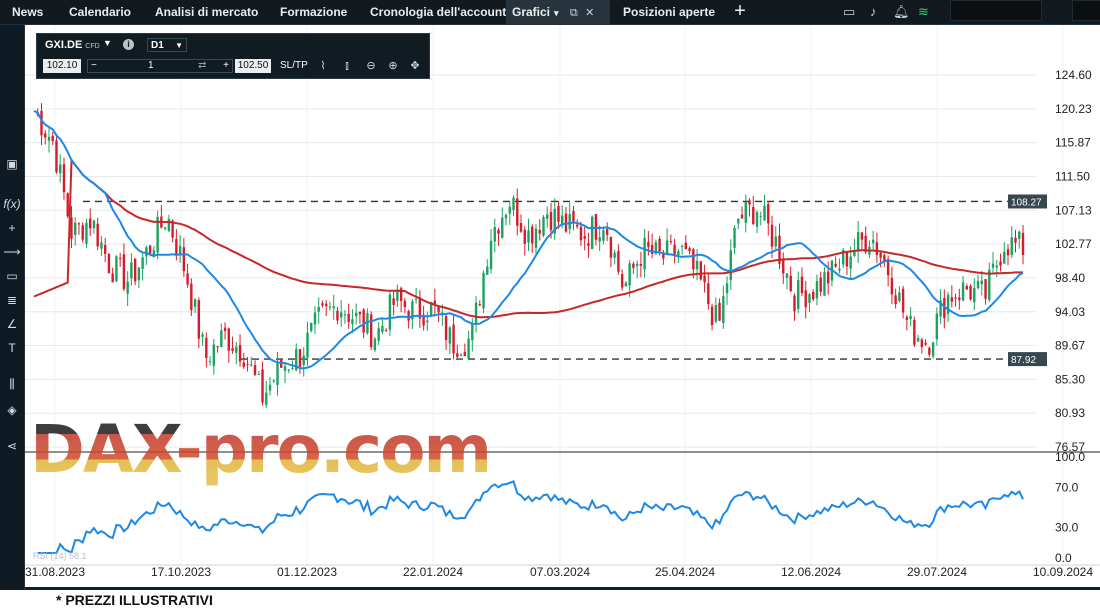 This screenshot has width=1100, height=612. What do you see at coordinates (167, 45) in the screenshot?
I see `timeframe-select: D1 ▼` at bounding box center [167, 45].